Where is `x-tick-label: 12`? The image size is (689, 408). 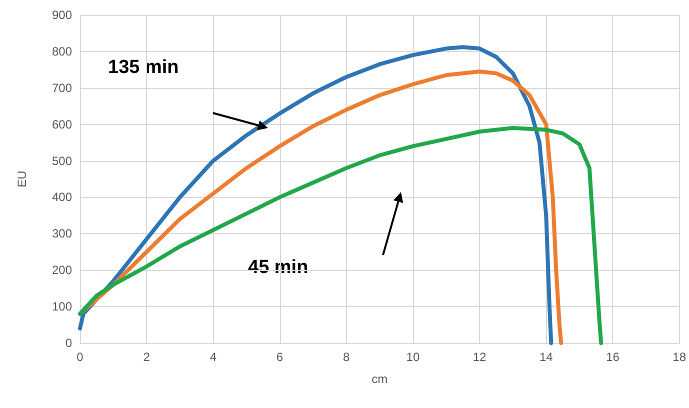 x-tick-label: 12 is located at coordinates (479, 357).